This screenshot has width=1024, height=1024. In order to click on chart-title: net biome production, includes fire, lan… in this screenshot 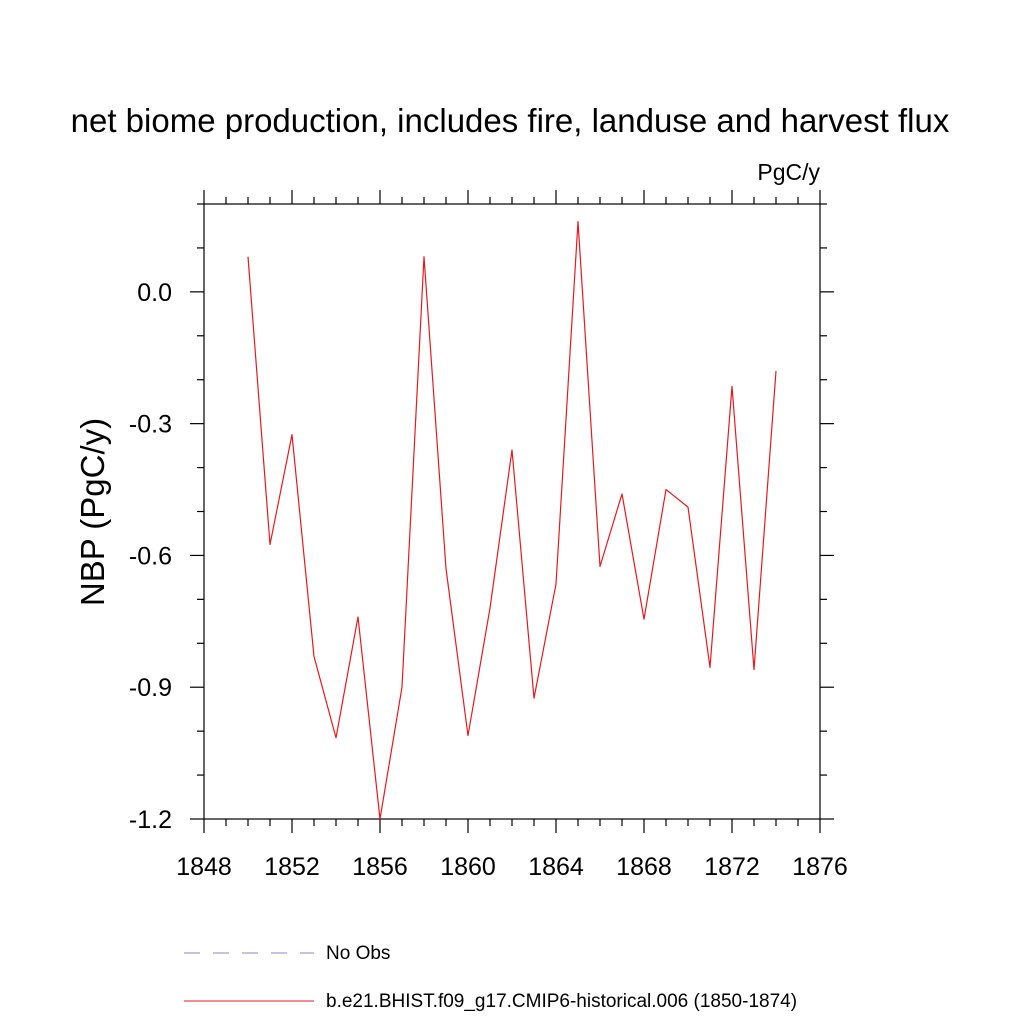, I will do `click(510, 120)`.